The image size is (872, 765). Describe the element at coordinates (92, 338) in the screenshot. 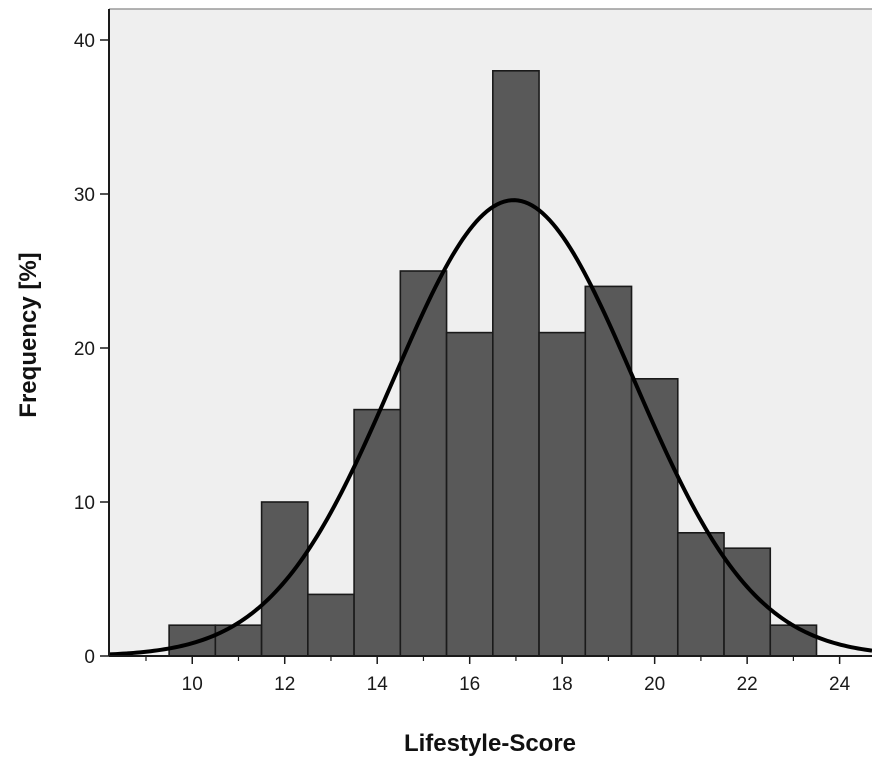

I see `y-axis: 0 10 20 30 40` at that location.